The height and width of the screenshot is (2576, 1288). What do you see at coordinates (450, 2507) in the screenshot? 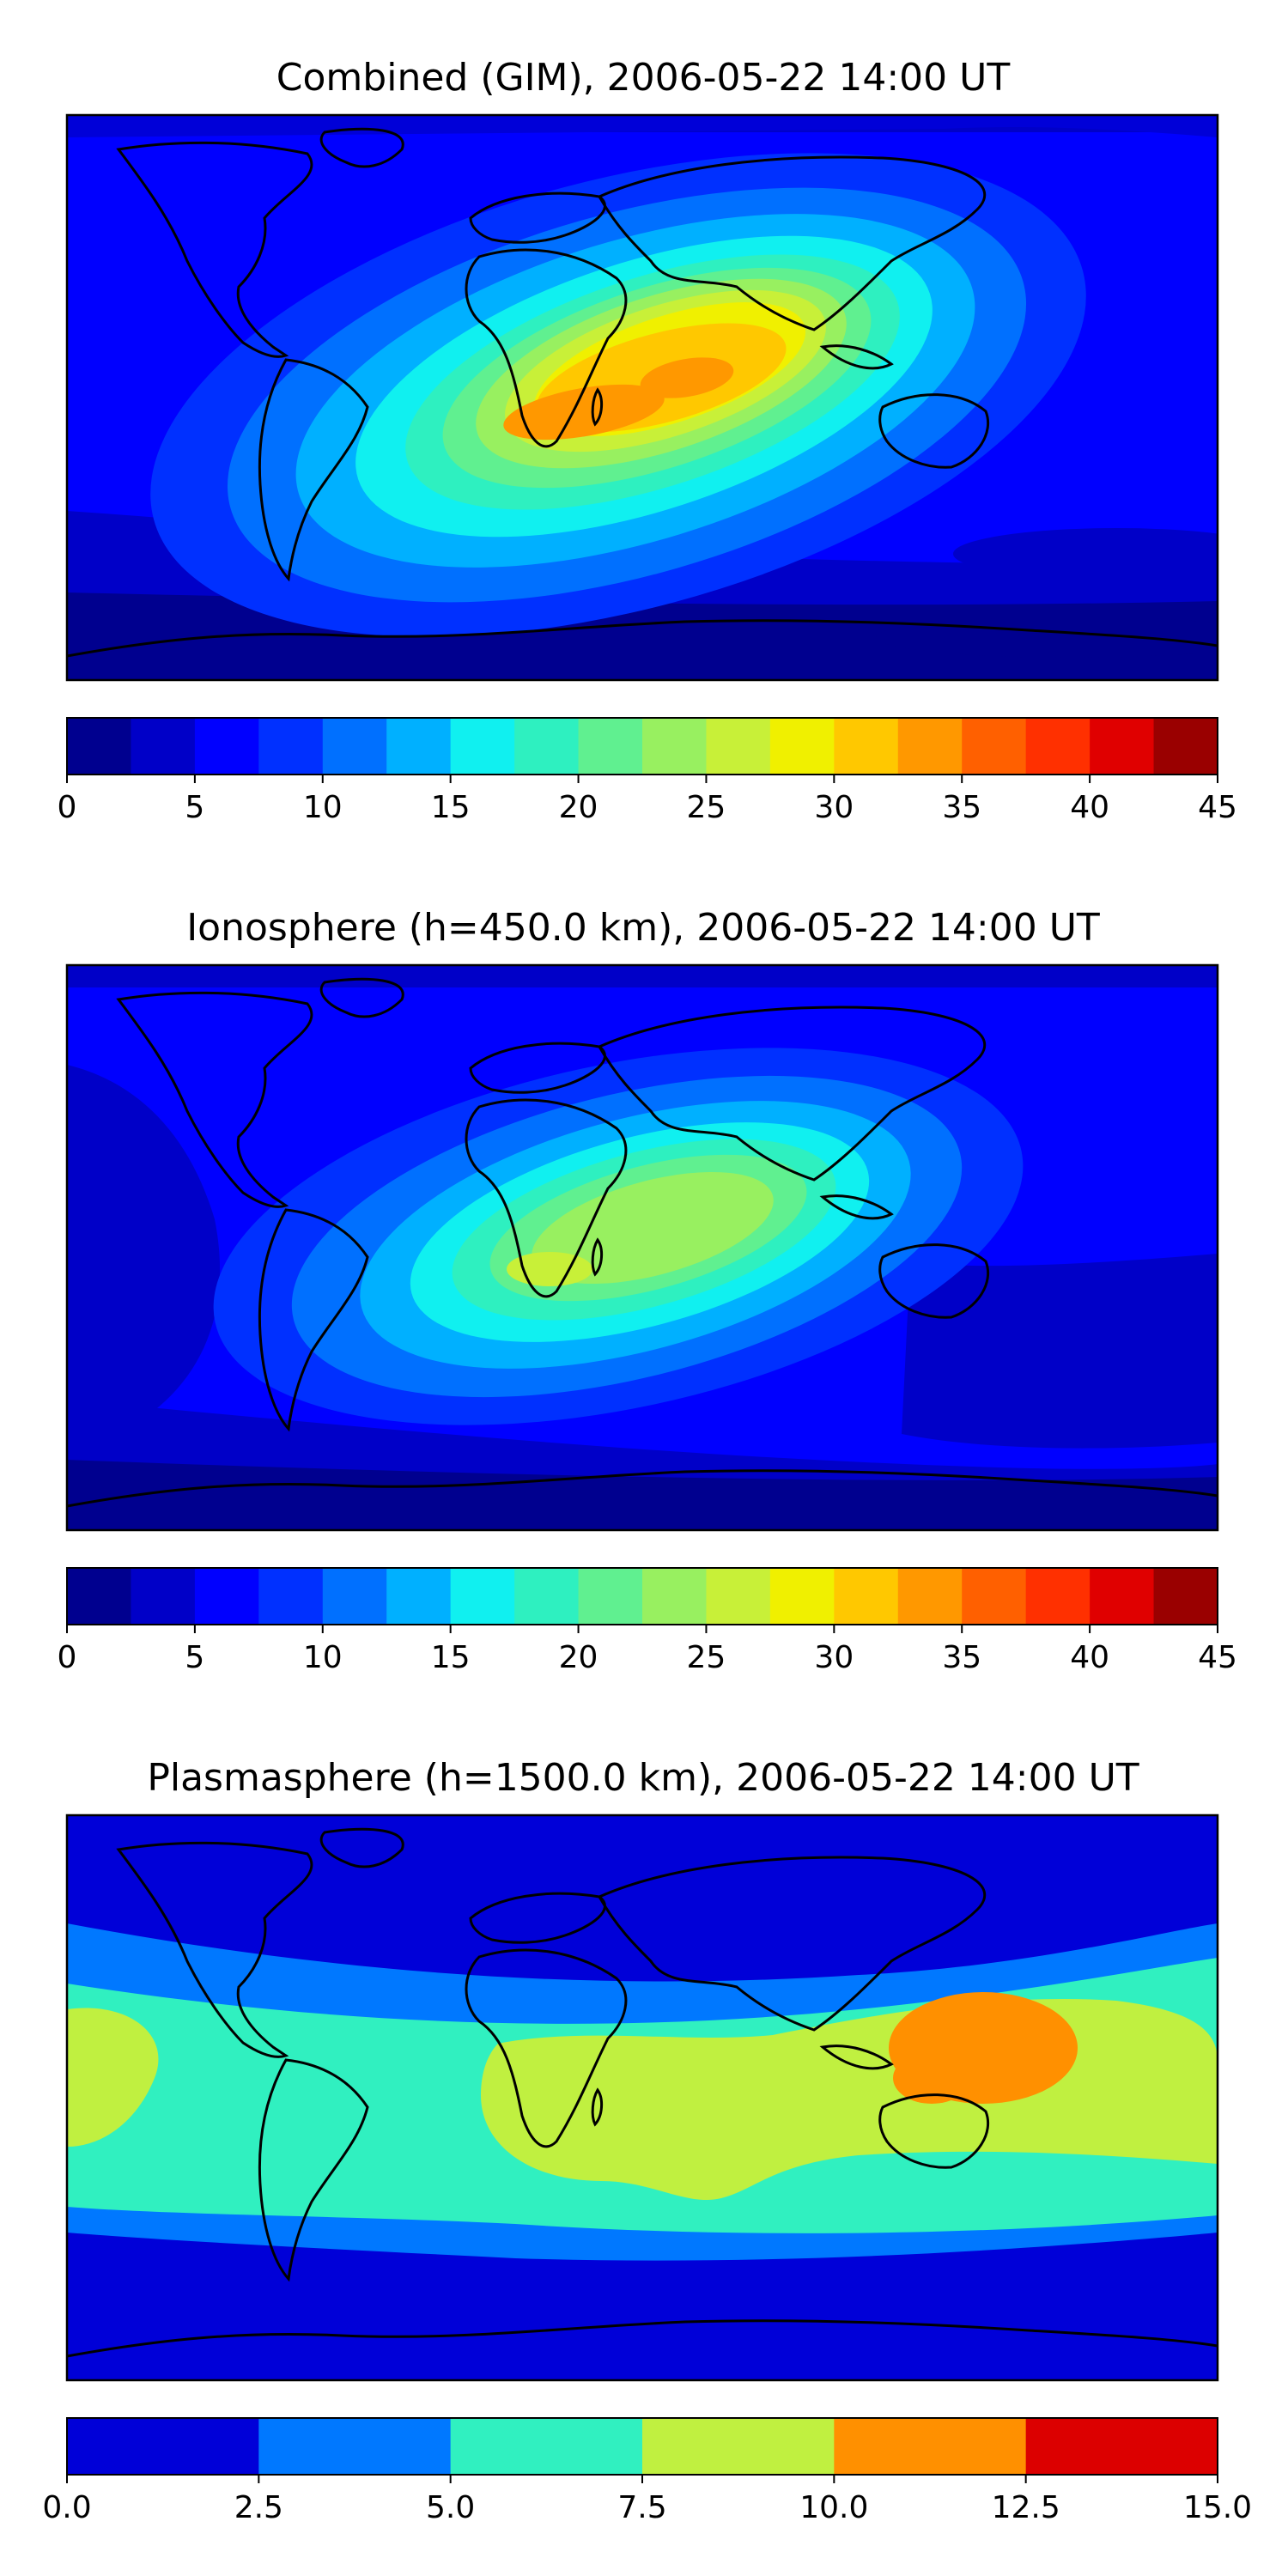
I see `colorbar-tick-label: 5.0` at bounding box center [450, 2507].